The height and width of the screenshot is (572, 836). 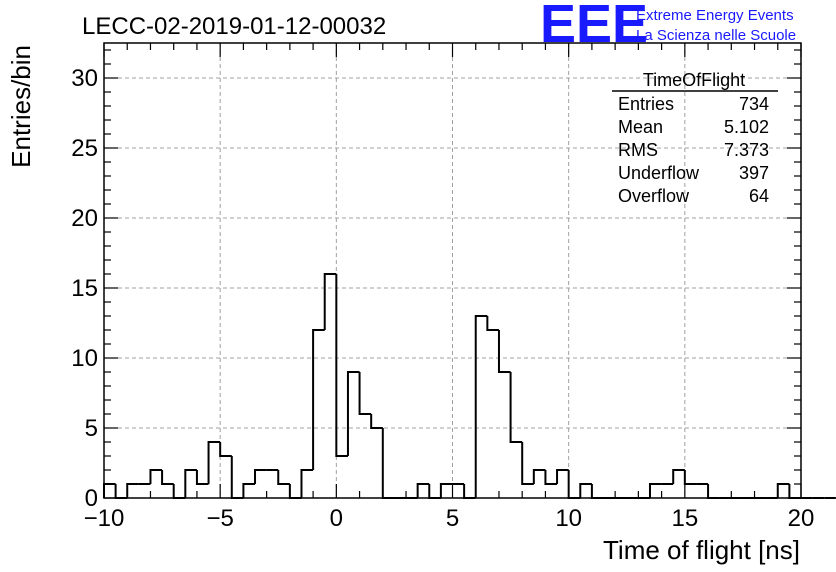 What do you see at coordinates (84, 78) in the screenshot?
I see `y-tick-label: 30` at bounding box center [84, 78].